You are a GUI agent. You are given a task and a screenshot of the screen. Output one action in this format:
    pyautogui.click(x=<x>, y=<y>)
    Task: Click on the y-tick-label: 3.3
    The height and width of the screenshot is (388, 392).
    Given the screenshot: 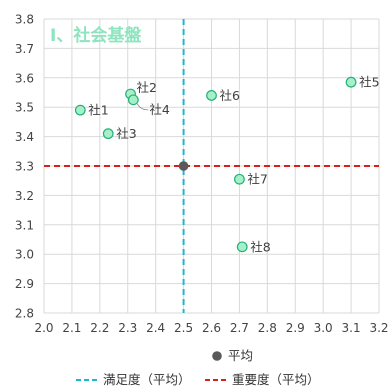 What is the action you would take?
    pyautogui.click(x=24, y=167)
    